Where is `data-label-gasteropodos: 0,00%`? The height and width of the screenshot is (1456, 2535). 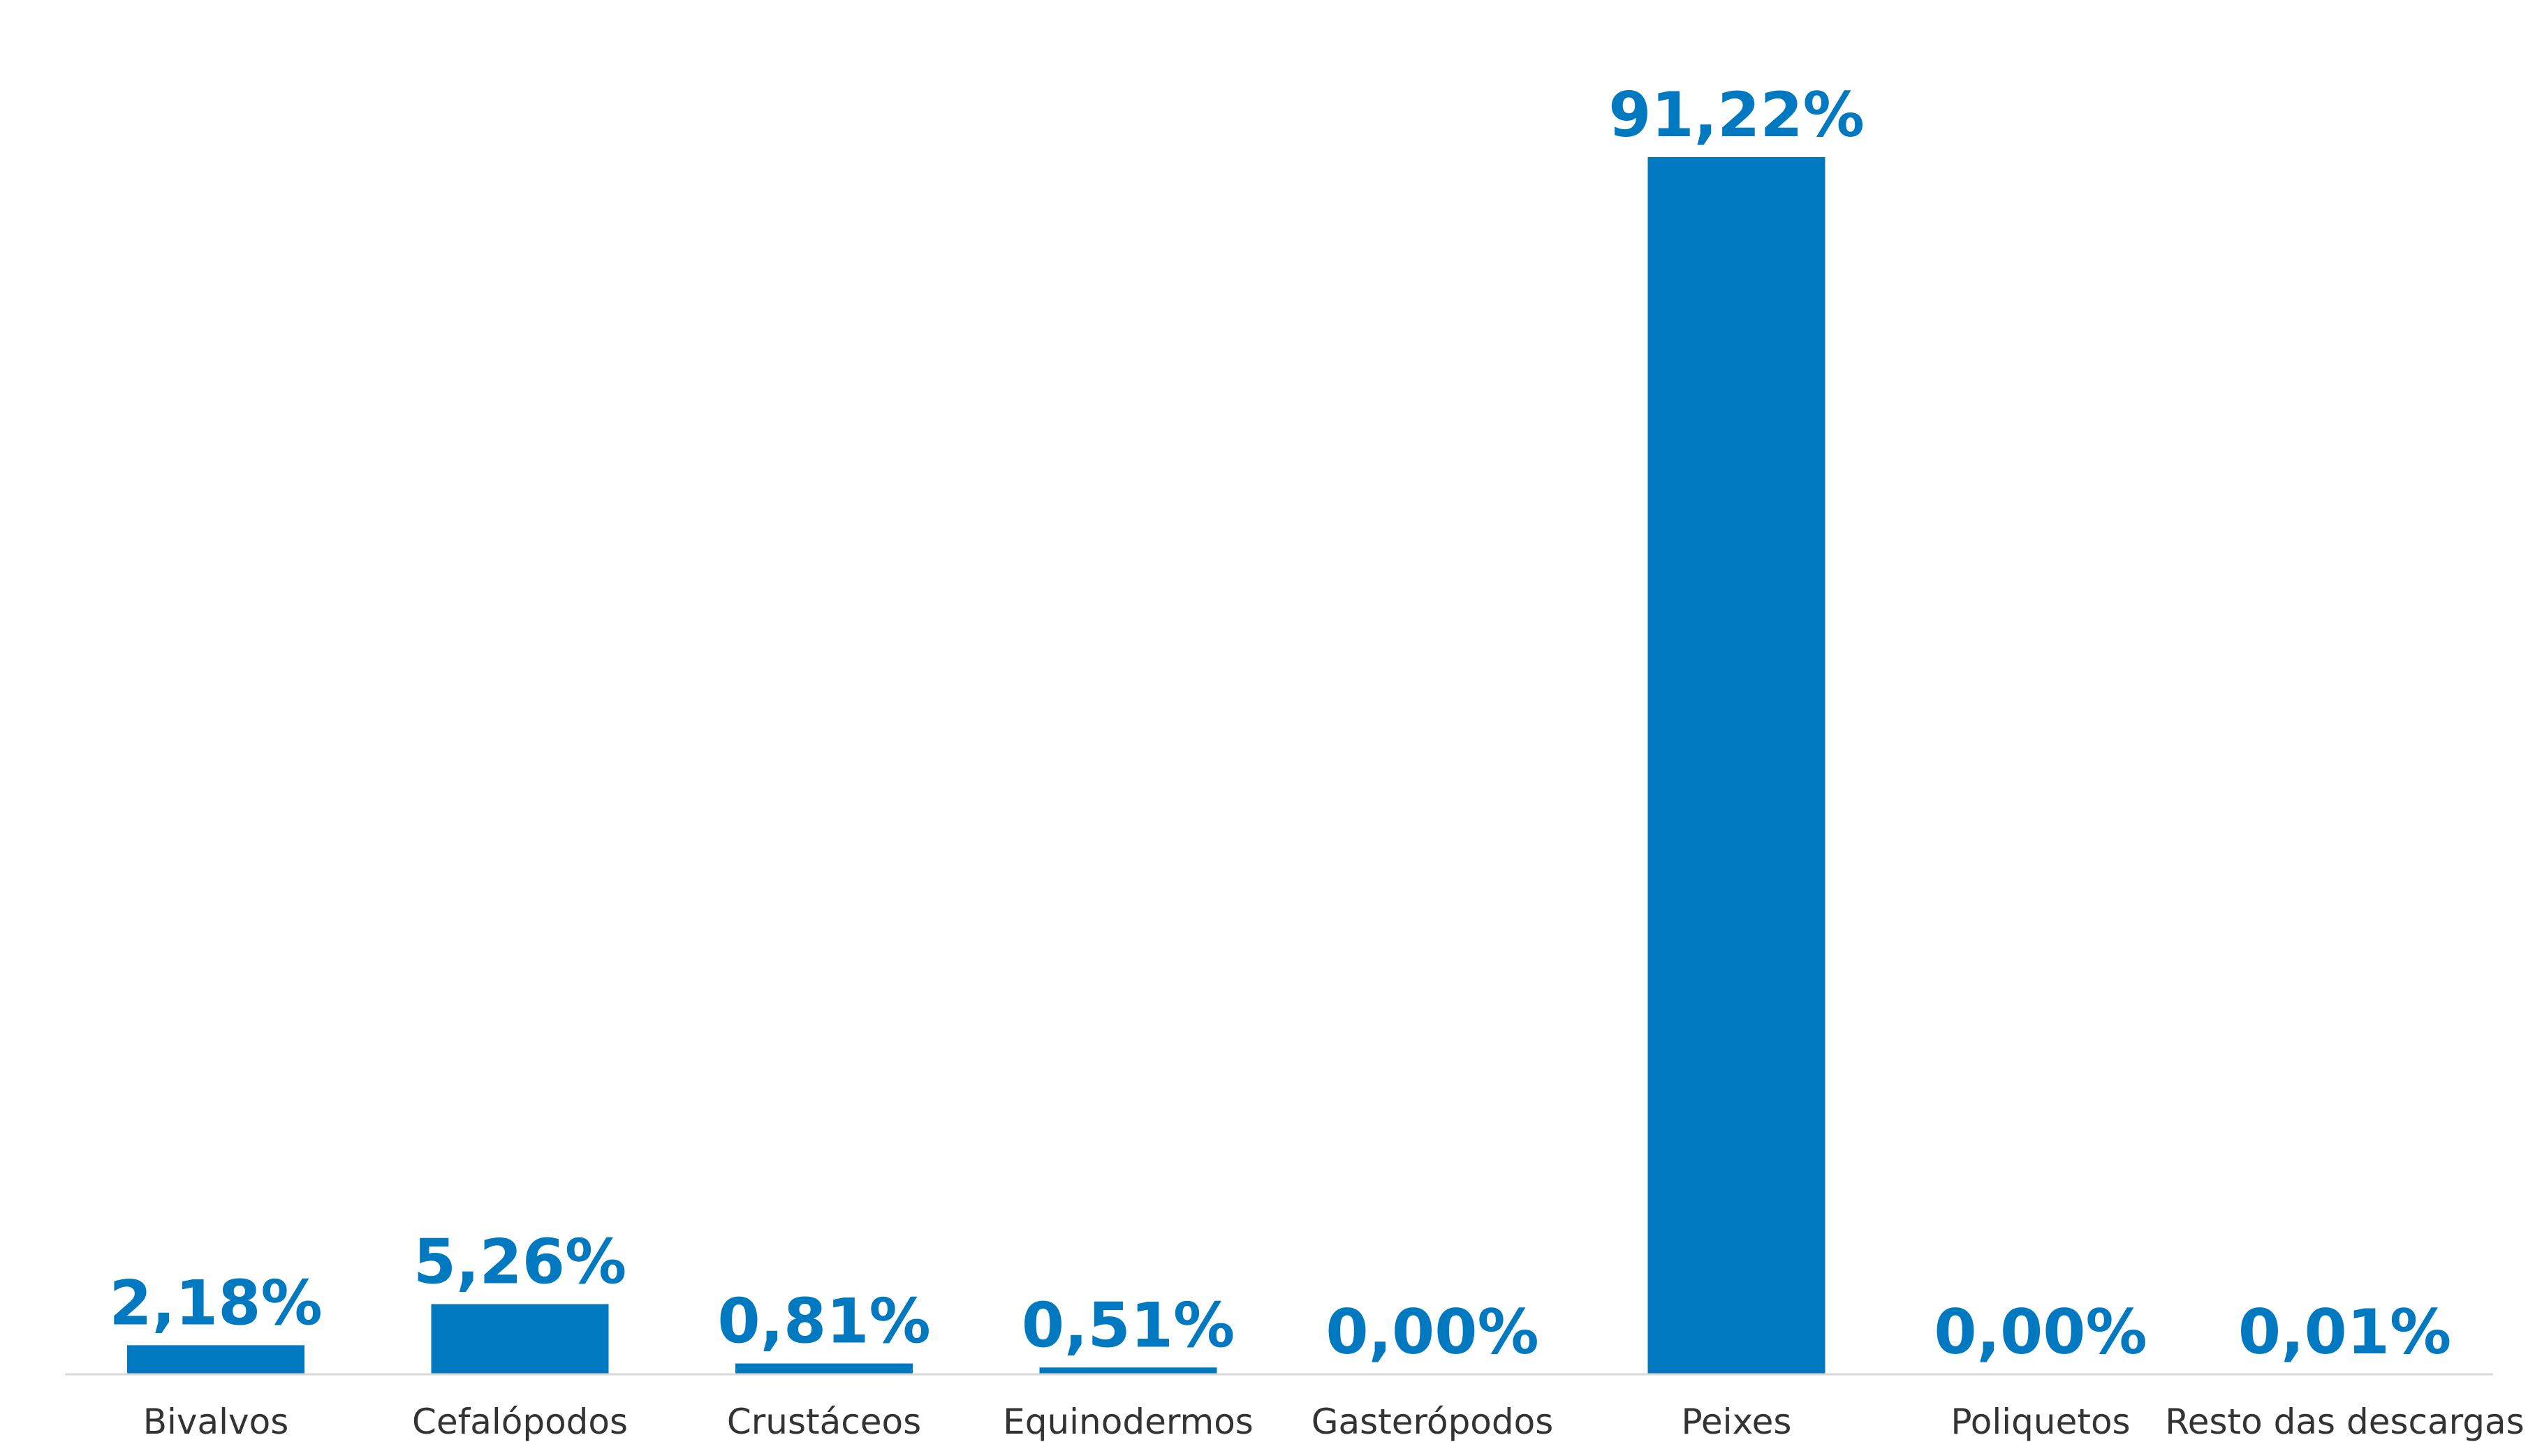
data-label-gasteropodos: 0,00% is located at coordinates (1431, 1332).